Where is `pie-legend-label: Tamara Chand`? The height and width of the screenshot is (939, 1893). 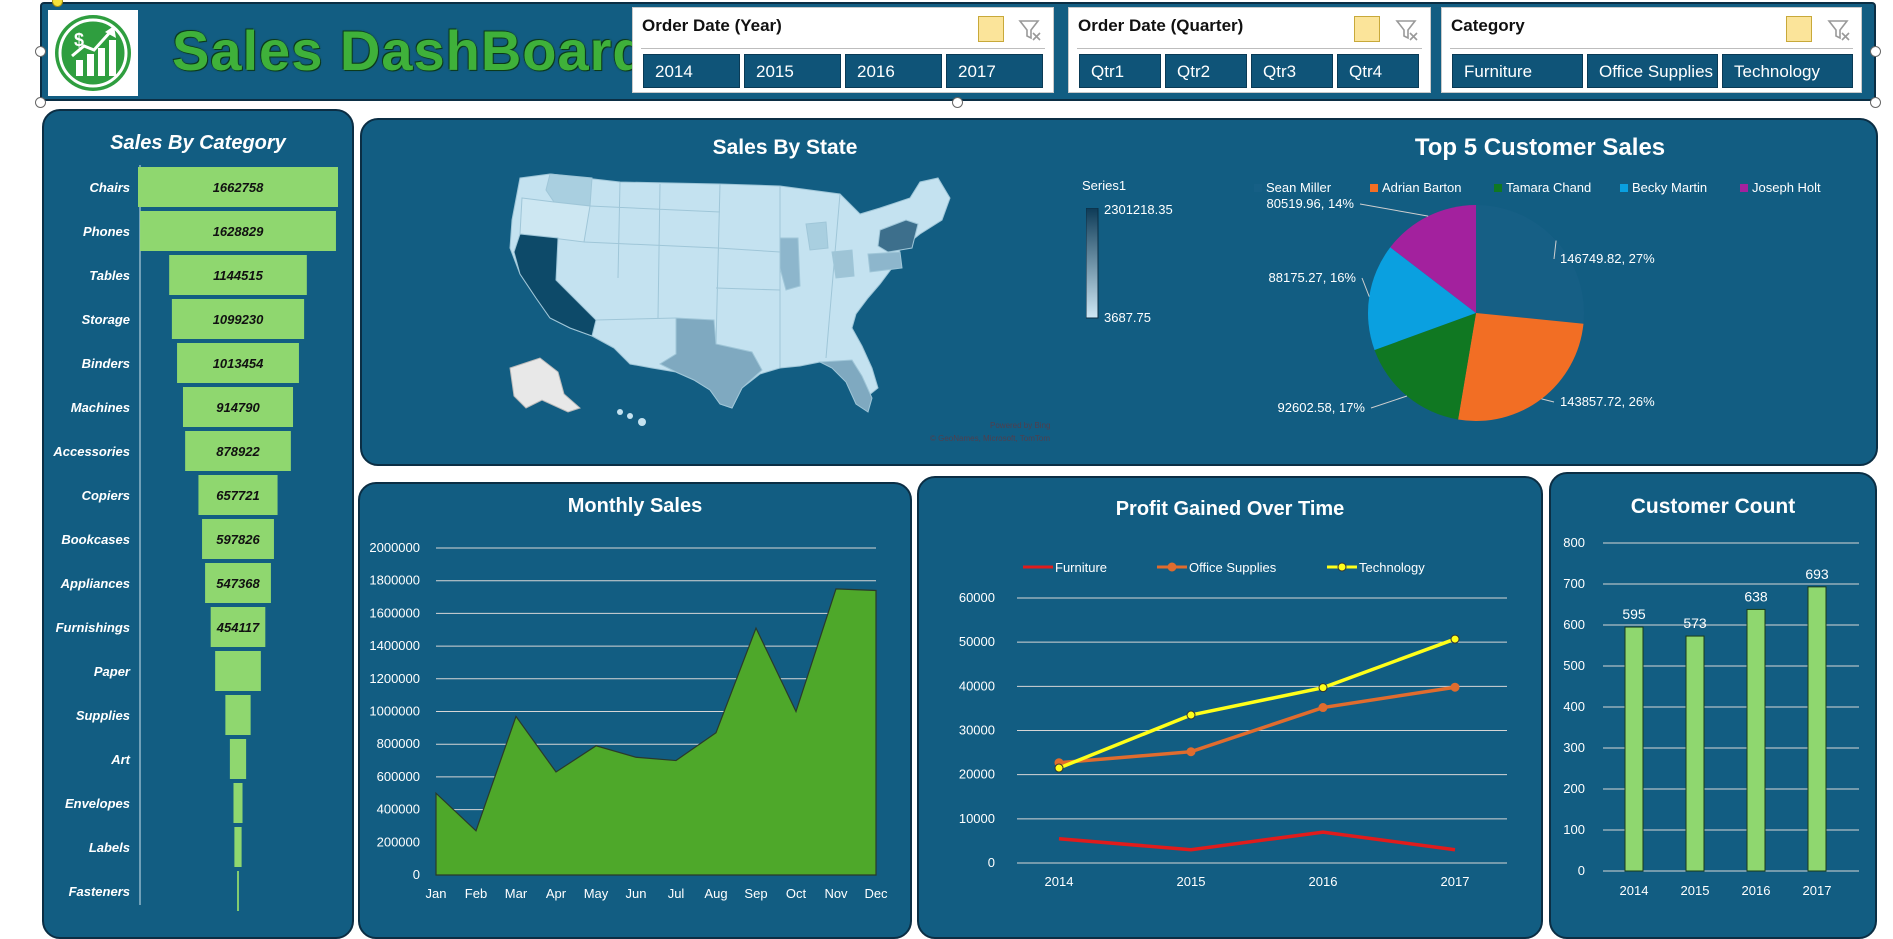 pie-legend-label: Tamara Chand is located at coordinates (1548, 187).